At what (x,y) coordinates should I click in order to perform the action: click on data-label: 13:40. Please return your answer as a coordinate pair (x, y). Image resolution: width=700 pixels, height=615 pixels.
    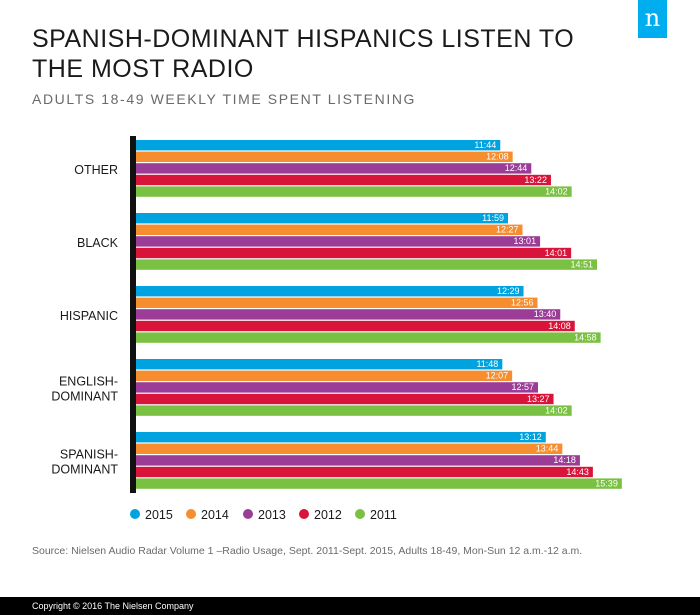
    Looking at the image, I should click on (545, 314).